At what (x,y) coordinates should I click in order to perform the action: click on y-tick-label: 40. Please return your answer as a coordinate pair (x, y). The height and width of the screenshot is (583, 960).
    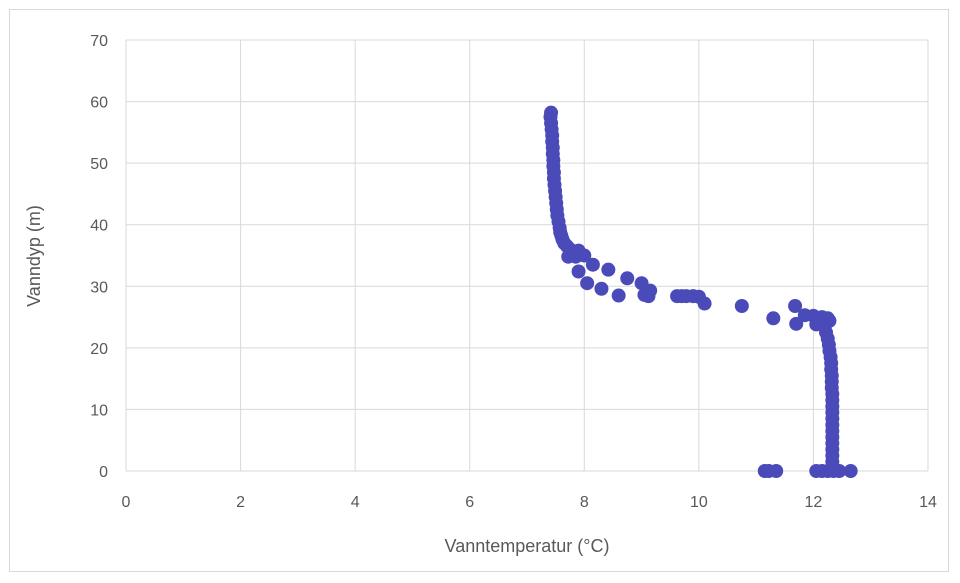
    Looking at the image, I should click on (99, 226).